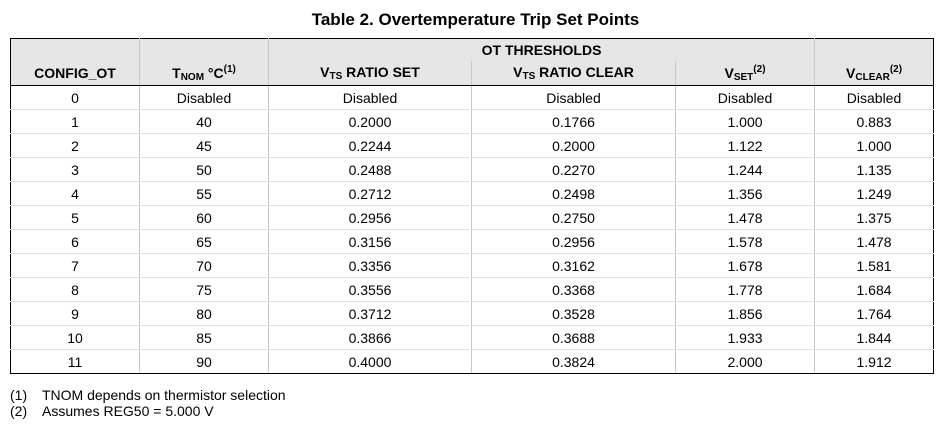 Image resolution: width=951 pixels, height=428 pixels. Describe the element at coordinates (745, 265) in the screenshot. I see `vset-cell: 1.678` at that location.